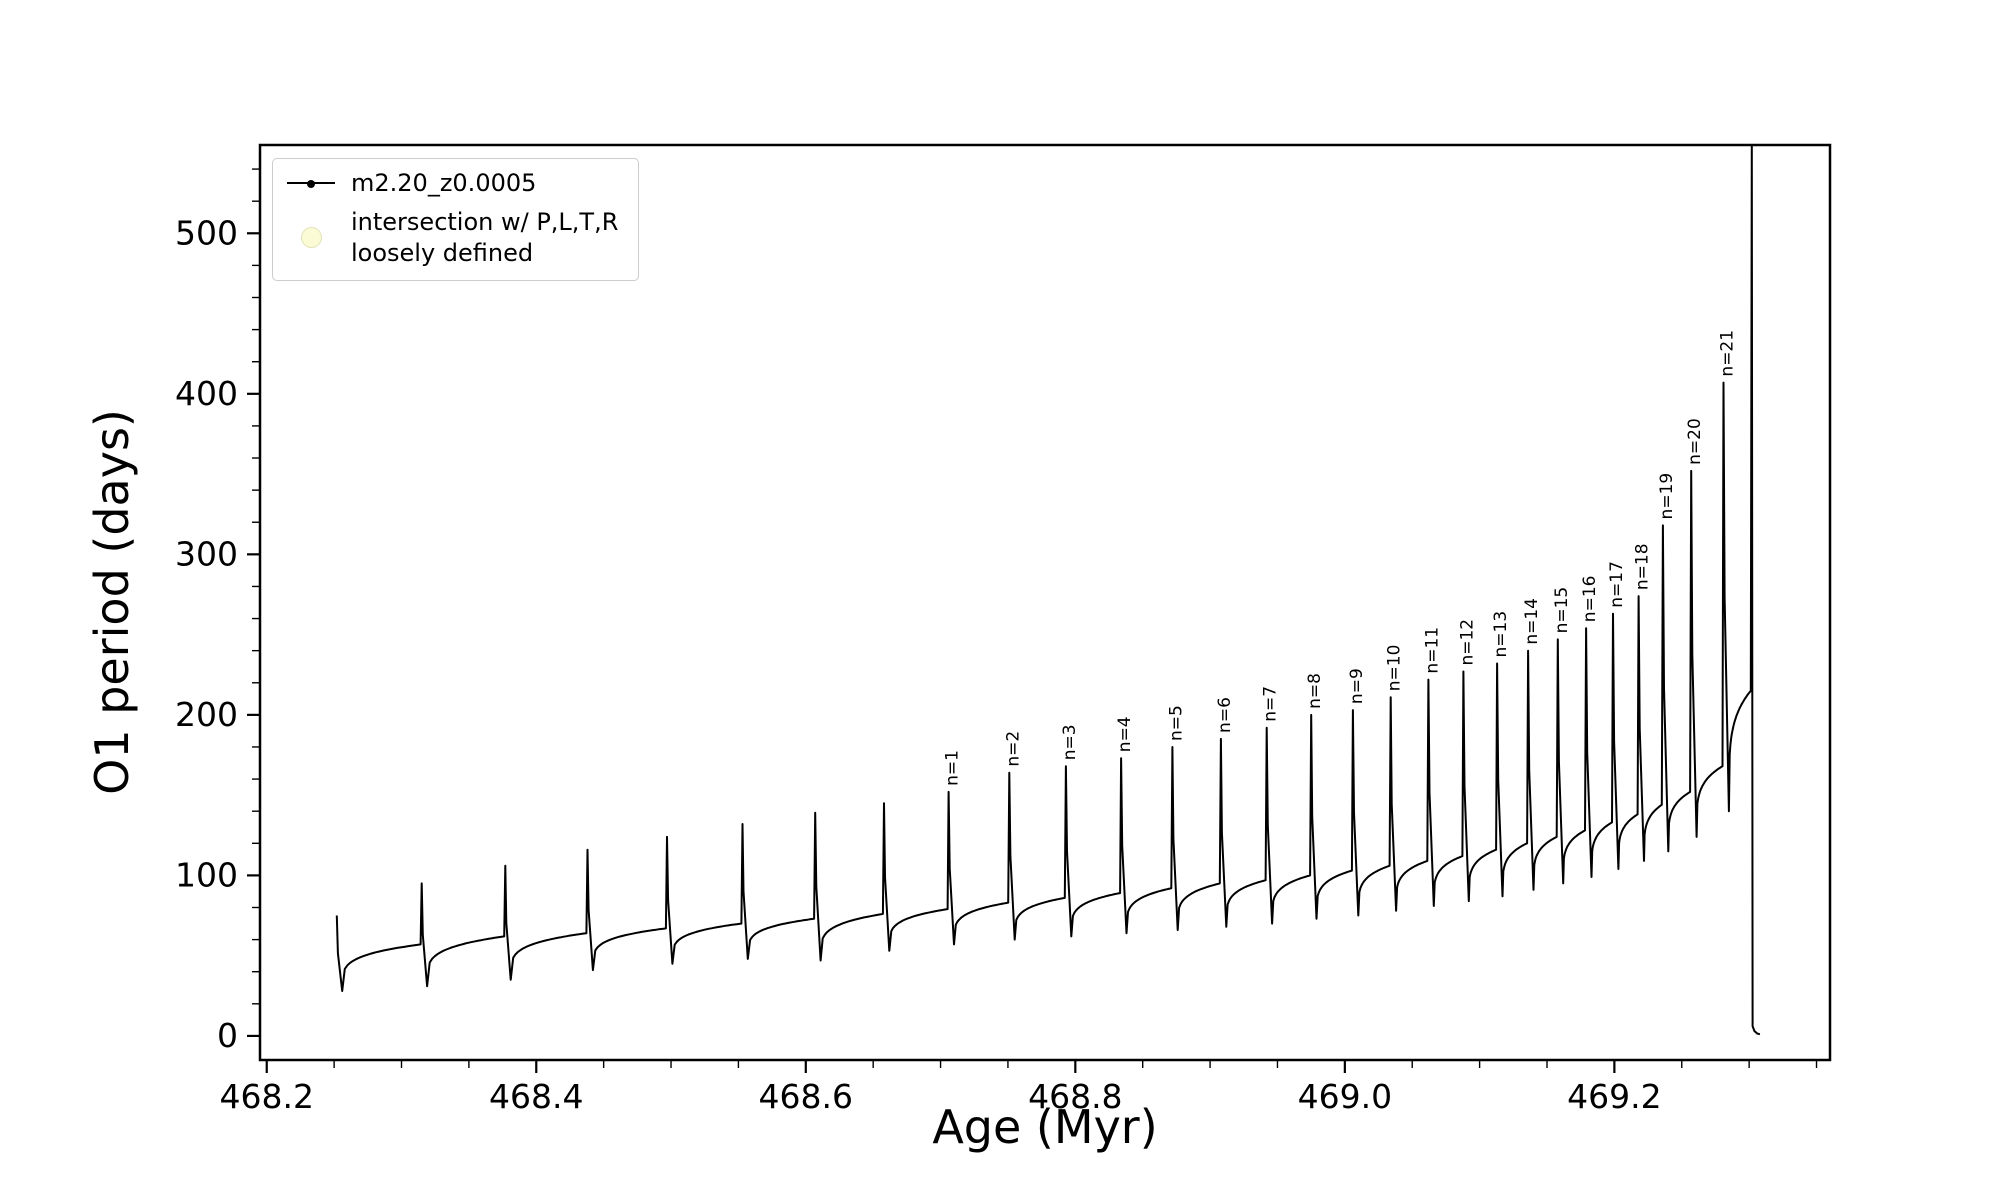 The height and width of the screenshot is (1200, 2000). What do you see at coordinates (485, 222) in the screenshot?
I see `legend-intersection-line1: intersection w/ P,L,T,R` at bounding box center [485, 222].